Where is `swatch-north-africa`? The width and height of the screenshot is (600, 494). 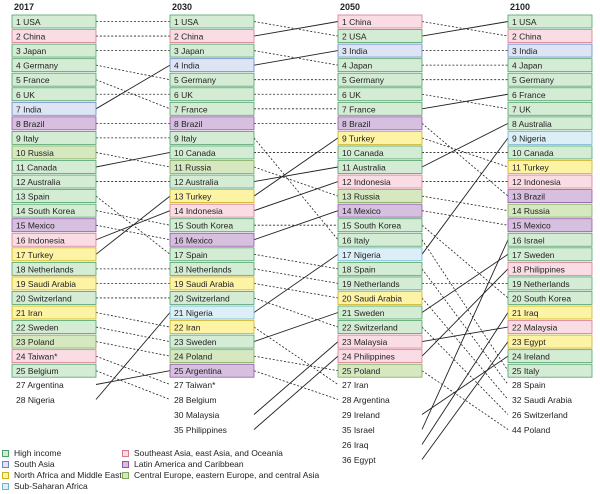 swatch-north-africa is located at coordinates (5, 475).